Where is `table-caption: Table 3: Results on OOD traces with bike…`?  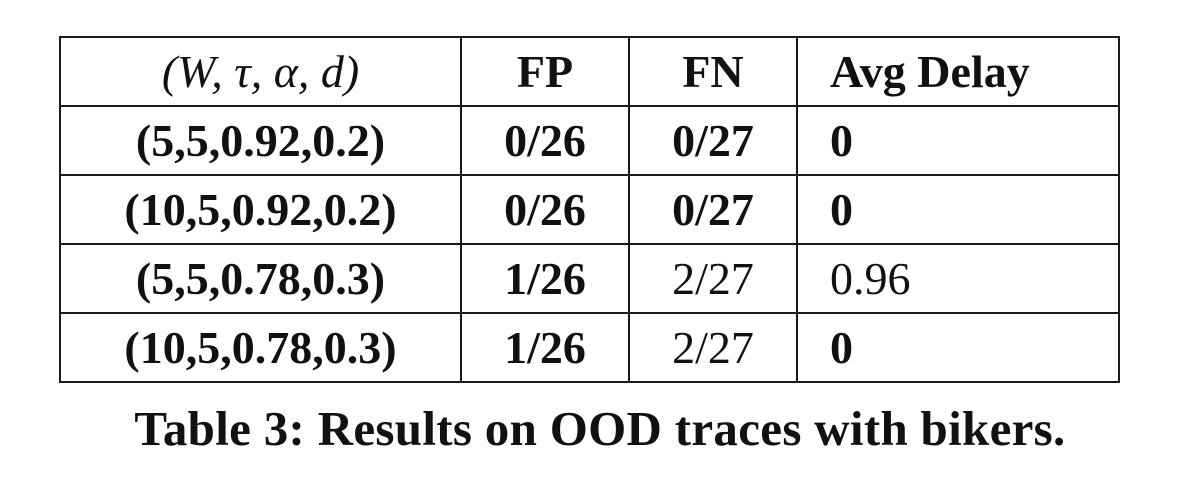
table-caption: Table 3: Results on OOD traces with bike… is located at coordinates (600, 428).